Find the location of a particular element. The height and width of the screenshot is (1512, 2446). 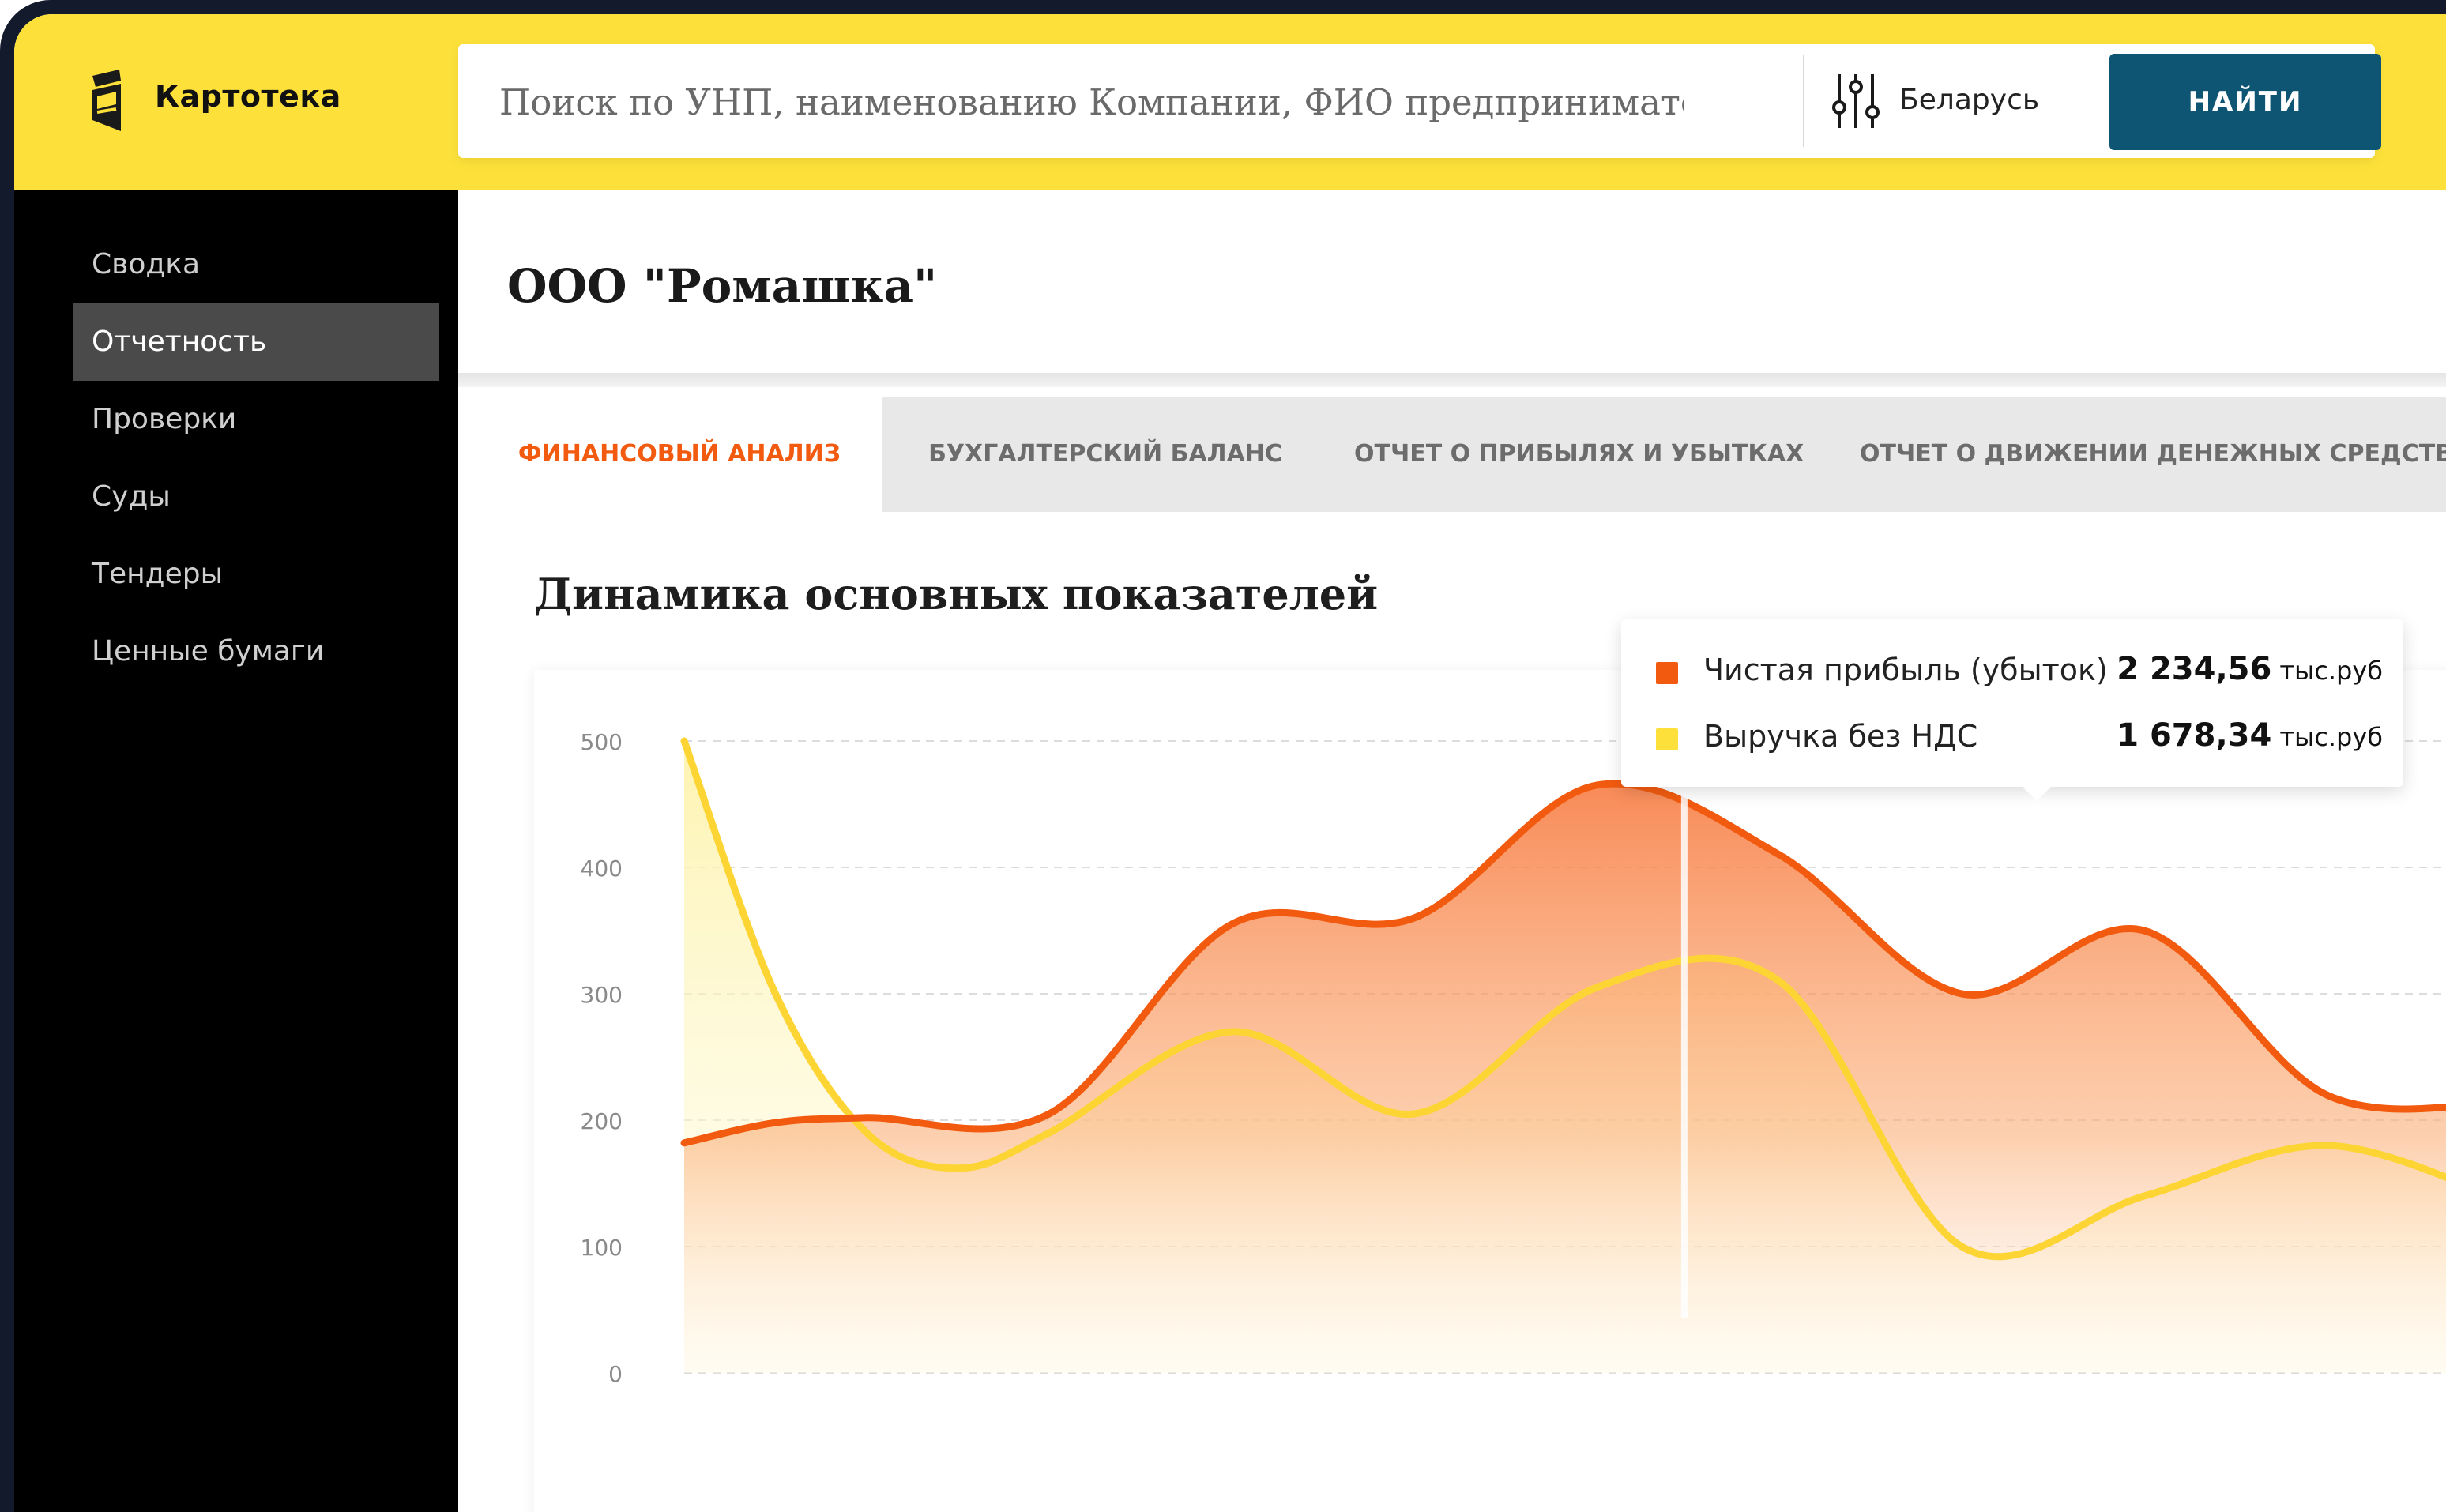

tooltip-value: 1 678,34 тыс.руб is located at coordinates (2250, 735).